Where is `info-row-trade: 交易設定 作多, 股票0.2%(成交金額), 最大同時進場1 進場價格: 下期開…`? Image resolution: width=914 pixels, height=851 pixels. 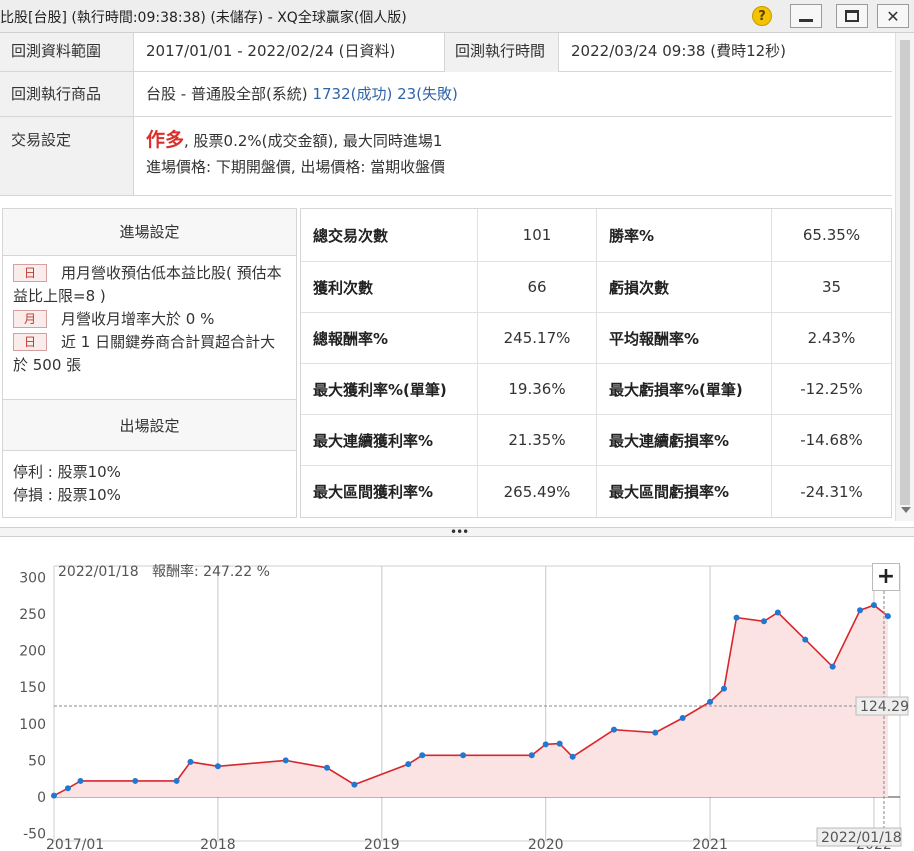 info-row-trade: 交易設定 作多, 股票0.2%(成交金額), 最大同時進場1 進場價格: 下期開… is located at coordinates (446, 156).